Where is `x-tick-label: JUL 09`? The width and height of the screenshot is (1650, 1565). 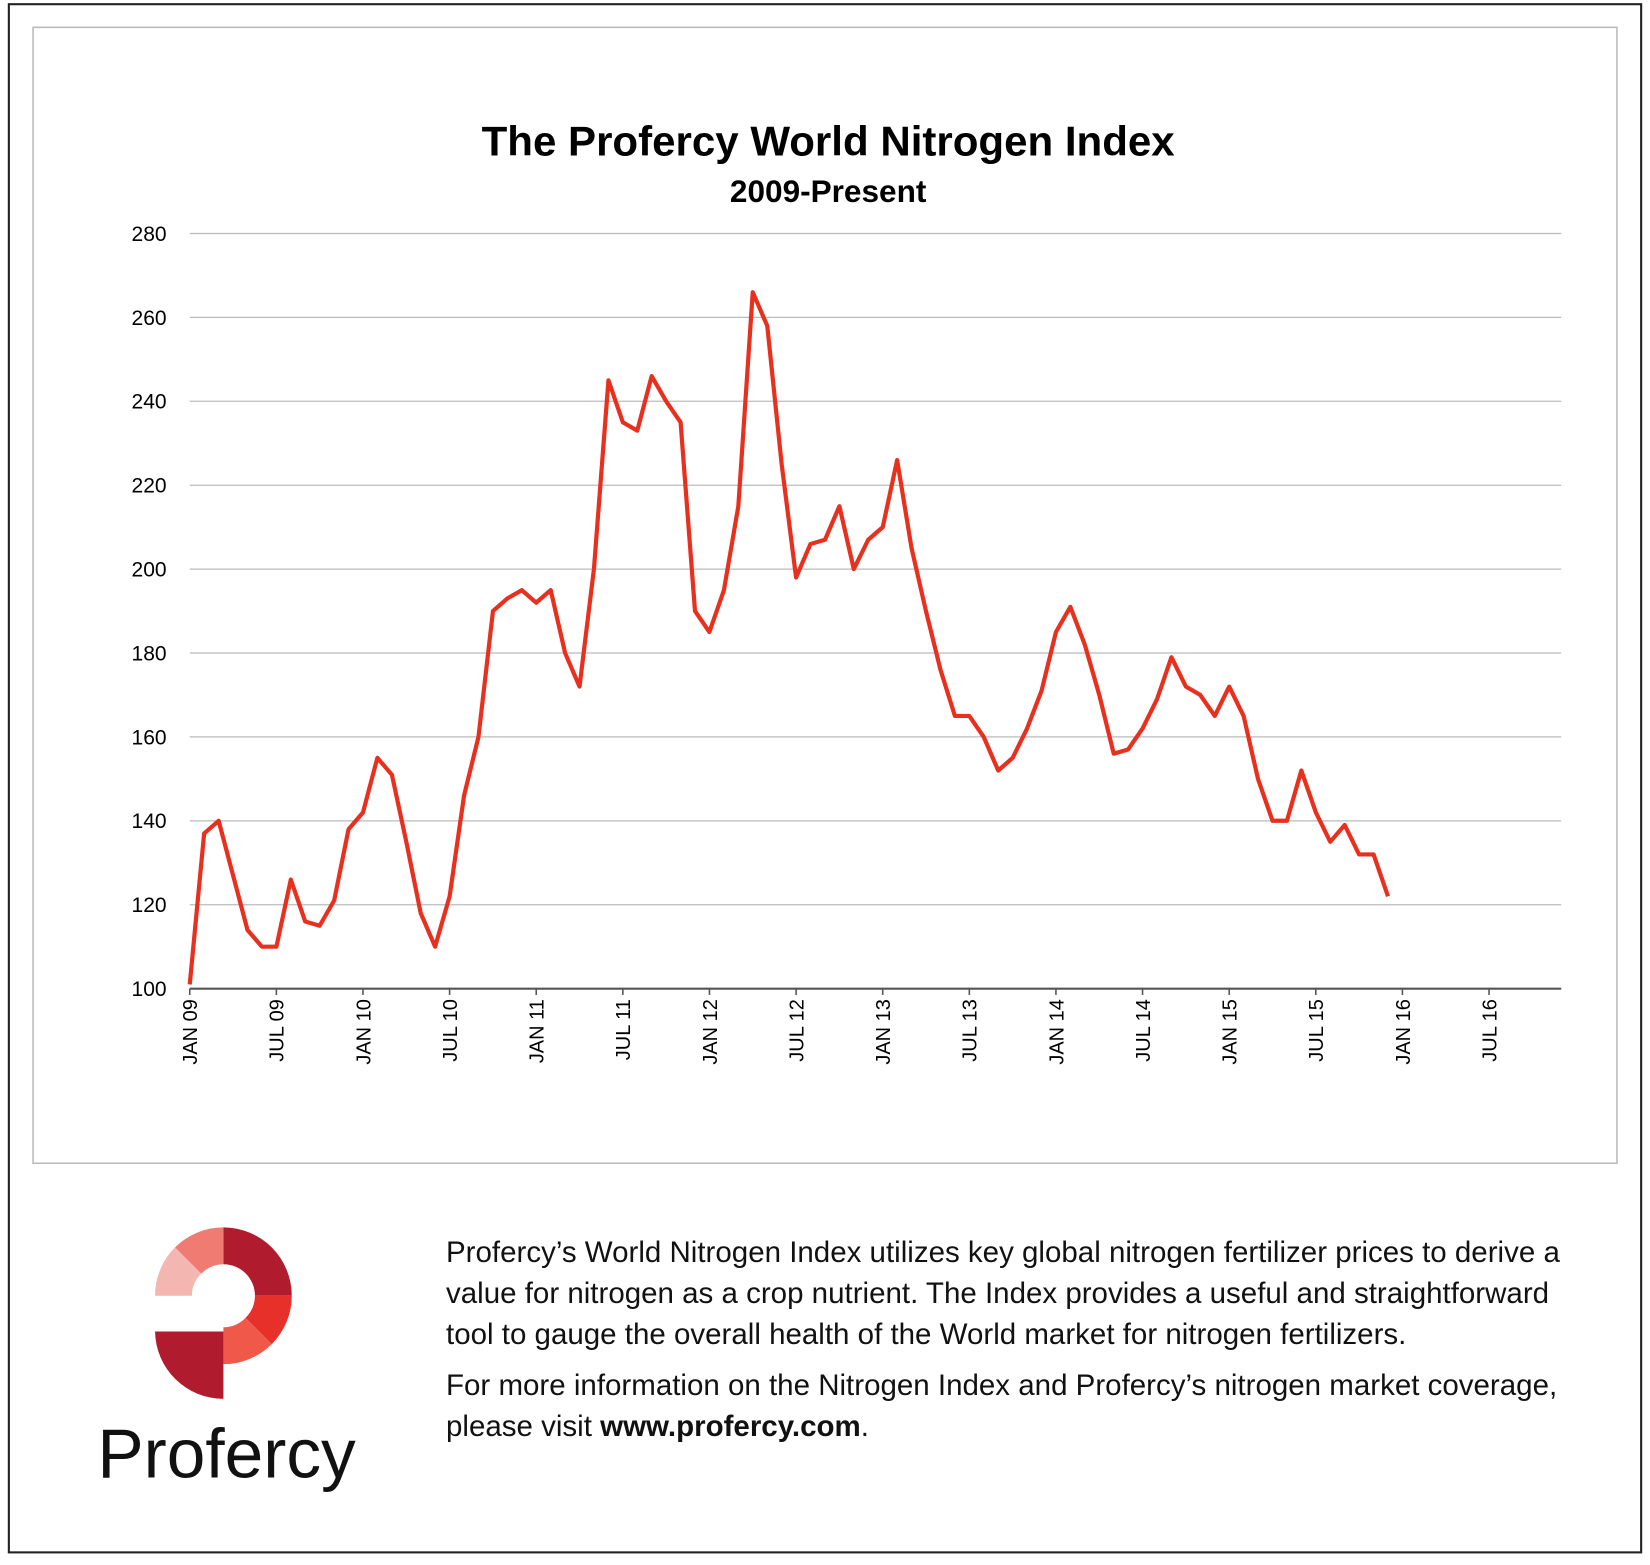
x-tick-label: JUL 09 is located at coordinates (278, 1030).